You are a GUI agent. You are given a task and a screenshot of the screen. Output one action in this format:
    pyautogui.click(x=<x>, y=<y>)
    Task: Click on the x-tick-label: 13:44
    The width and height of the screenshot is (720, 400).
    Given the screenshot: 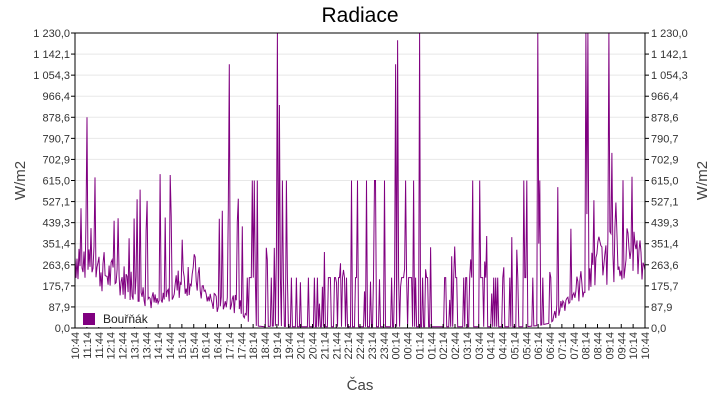 What is the action you would take?
    pyautogui.click(x=147, y=346)
    